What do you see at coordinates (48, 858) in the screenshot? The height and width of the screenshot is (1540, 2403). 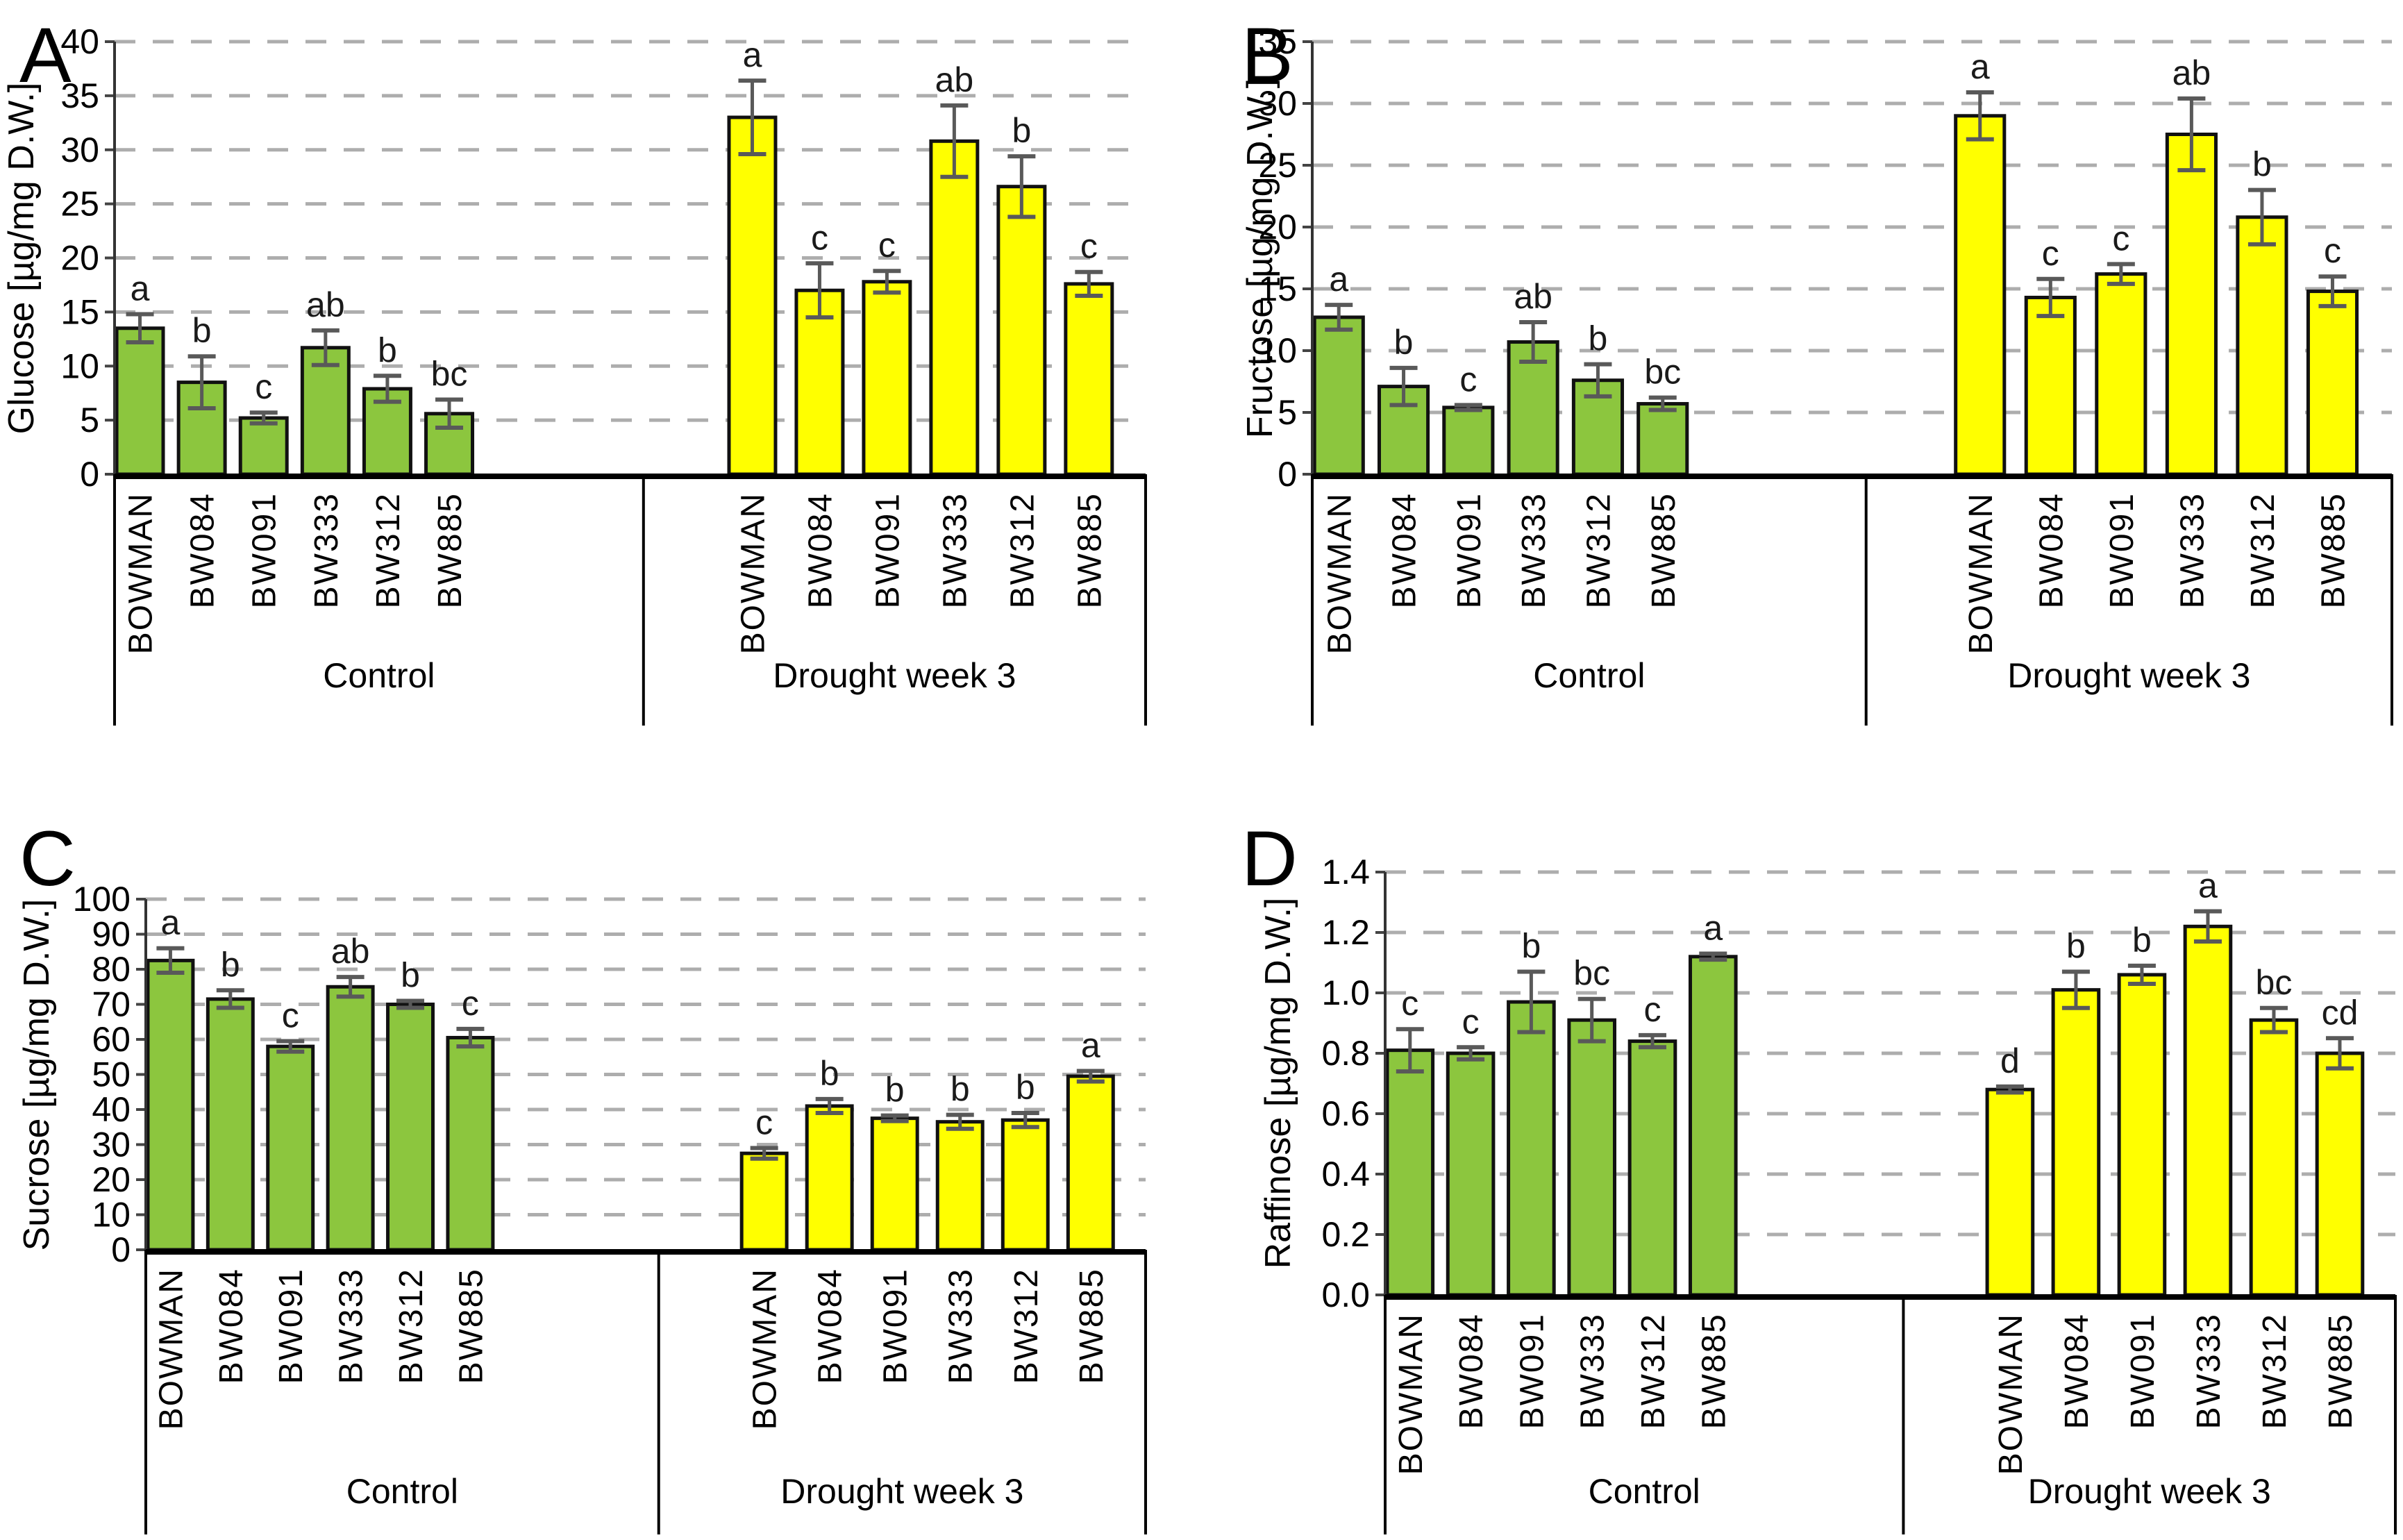 I see `panel-letter-C: C` at bounding box center [48, 858].